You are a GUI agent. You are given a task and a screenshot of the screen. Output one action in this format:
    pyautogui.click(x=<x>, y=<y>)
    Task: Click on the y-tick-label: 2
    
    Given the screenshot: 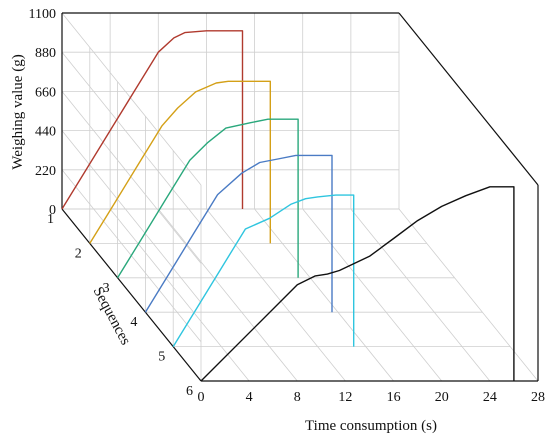 What is the action you would take?
    pyautogui.click(x=78, y=253)
    